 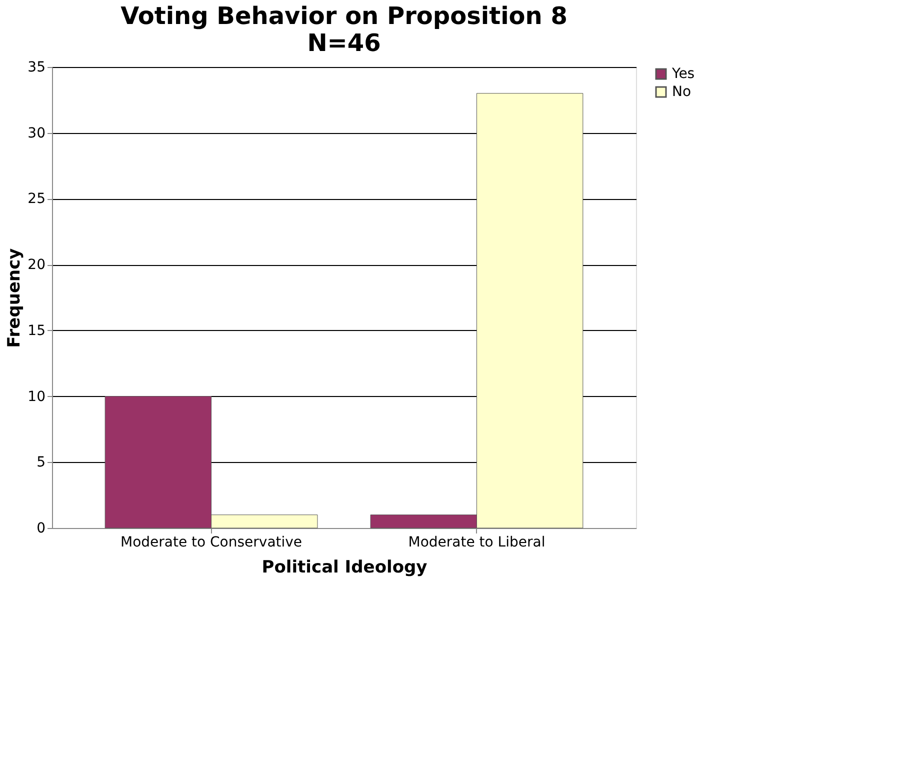 I want to click on y-tick-label: 0, so click(x=41, y=528).